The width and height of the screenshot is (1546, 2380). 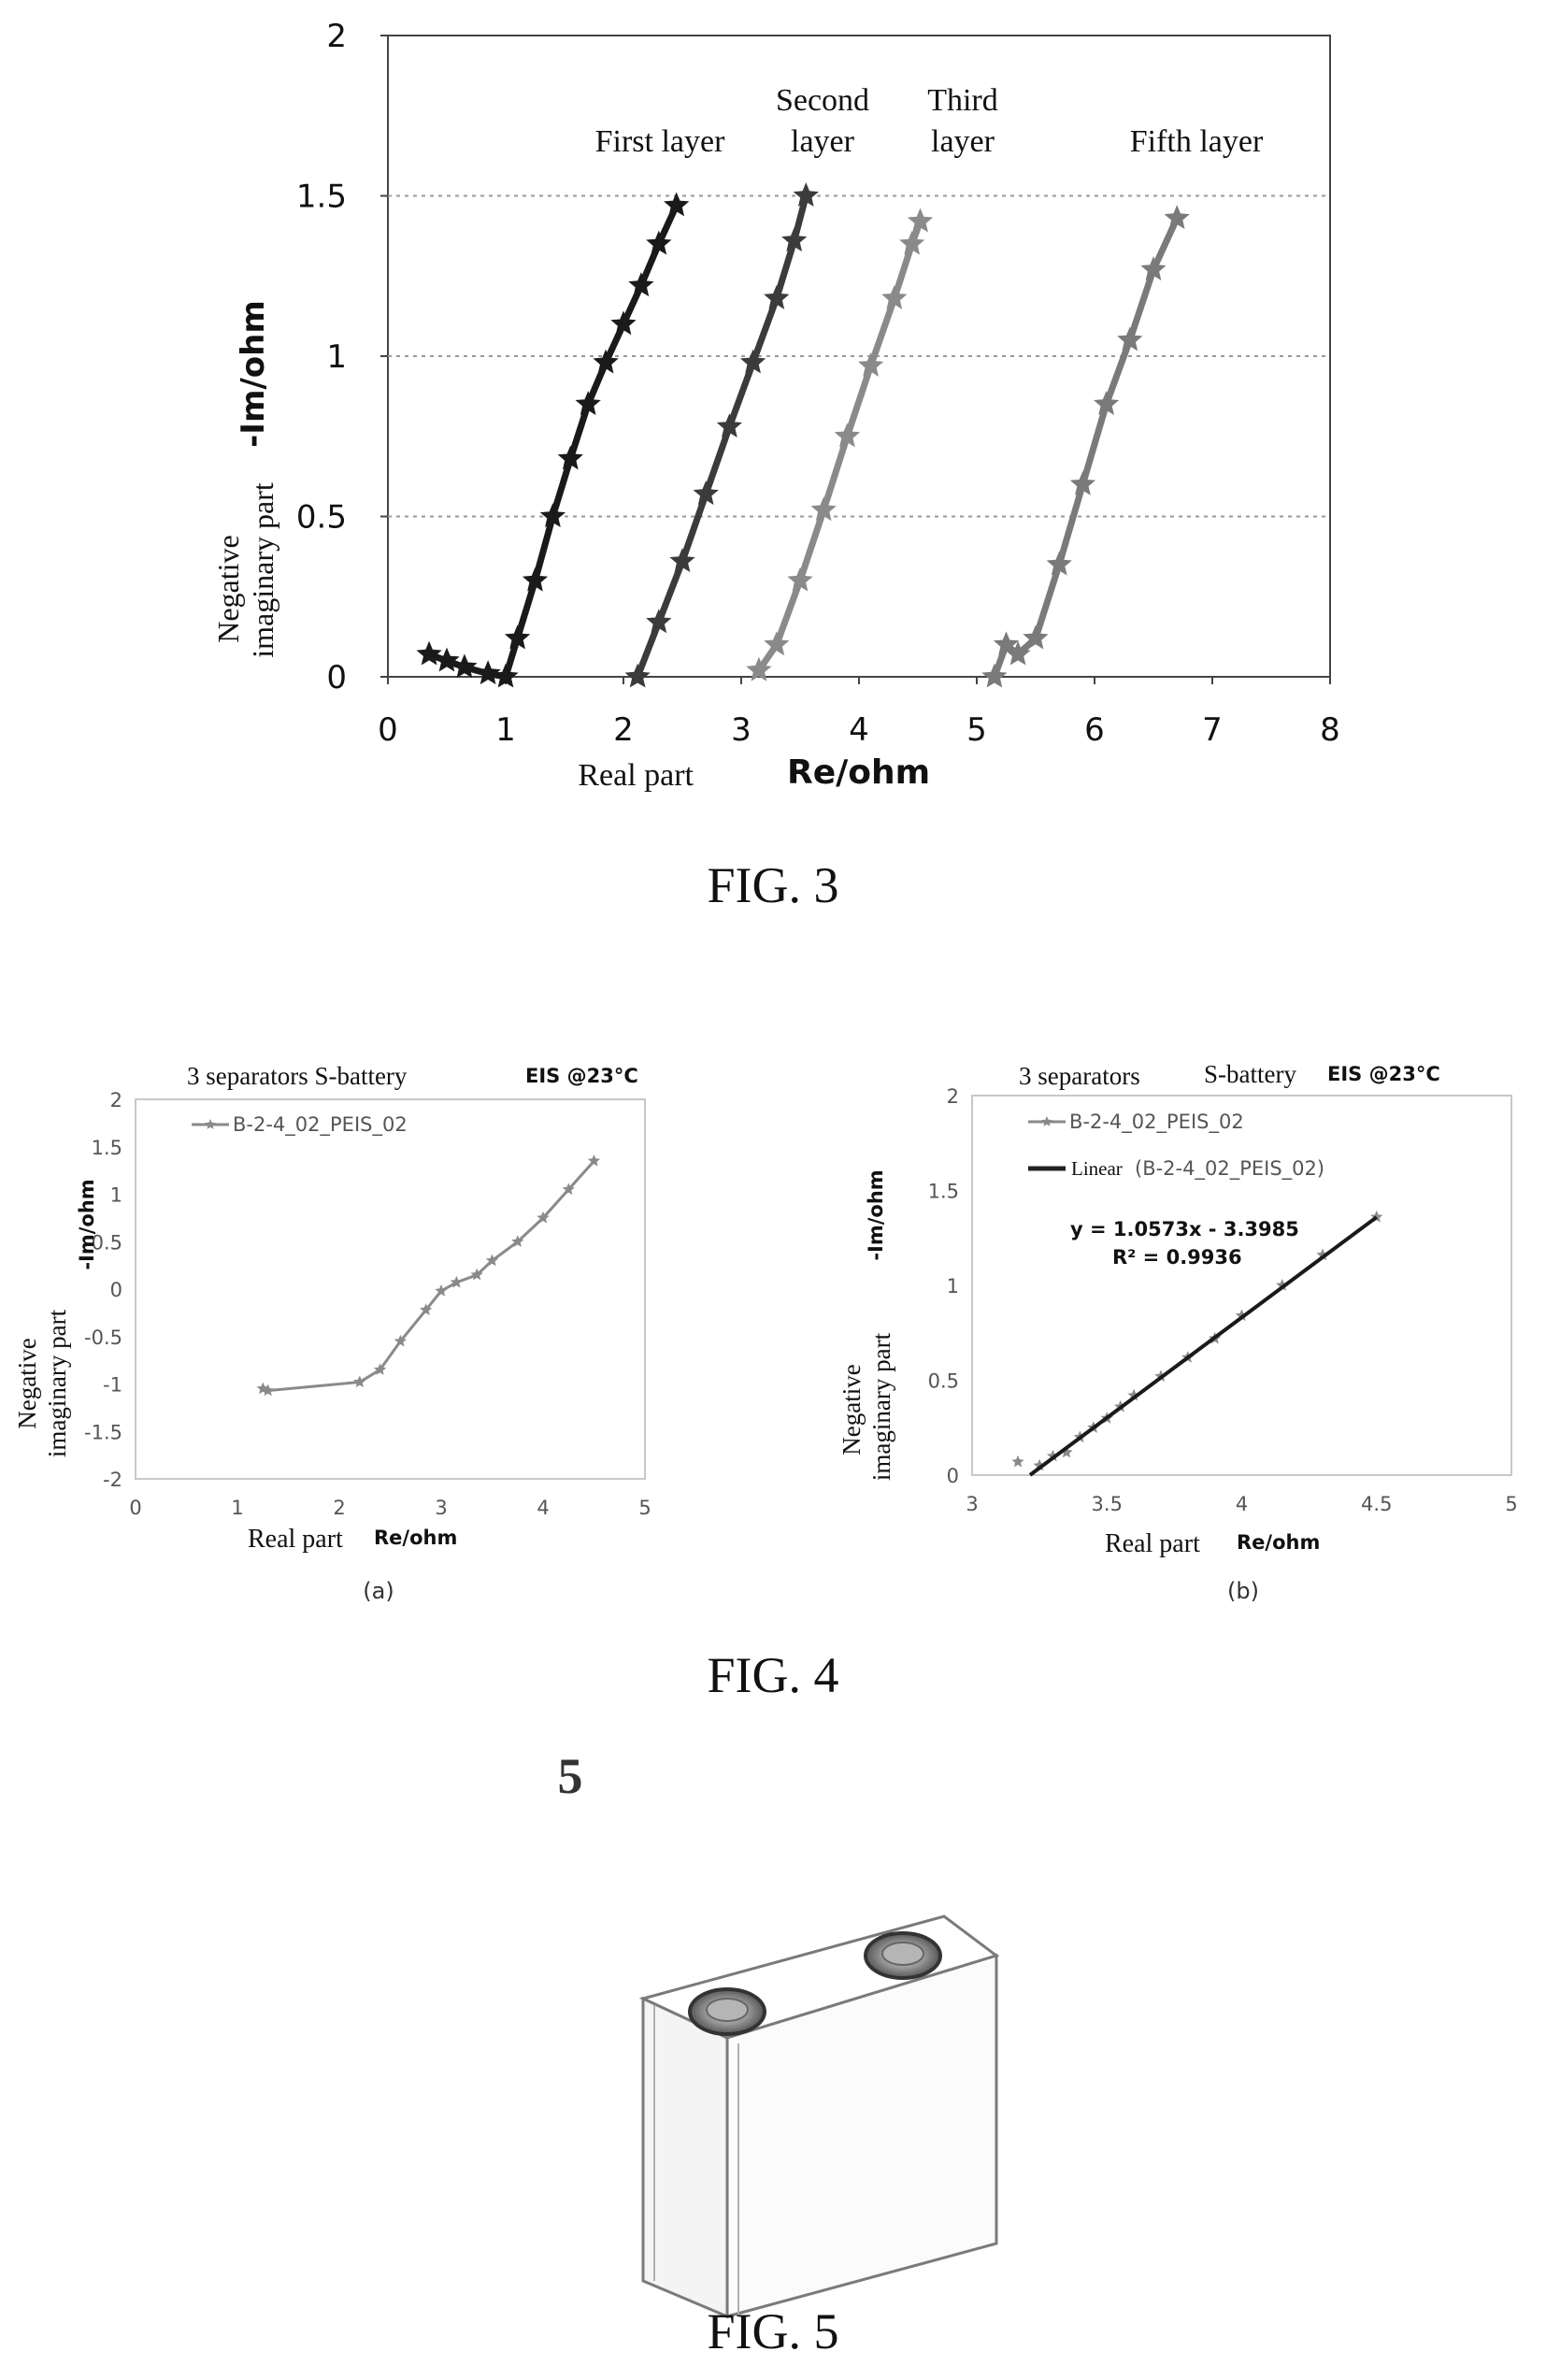 What do you see at coordinates (1213, 730) in the screenshot?
I see `x-tick-label: 7` at bounding box center [1213, 730].